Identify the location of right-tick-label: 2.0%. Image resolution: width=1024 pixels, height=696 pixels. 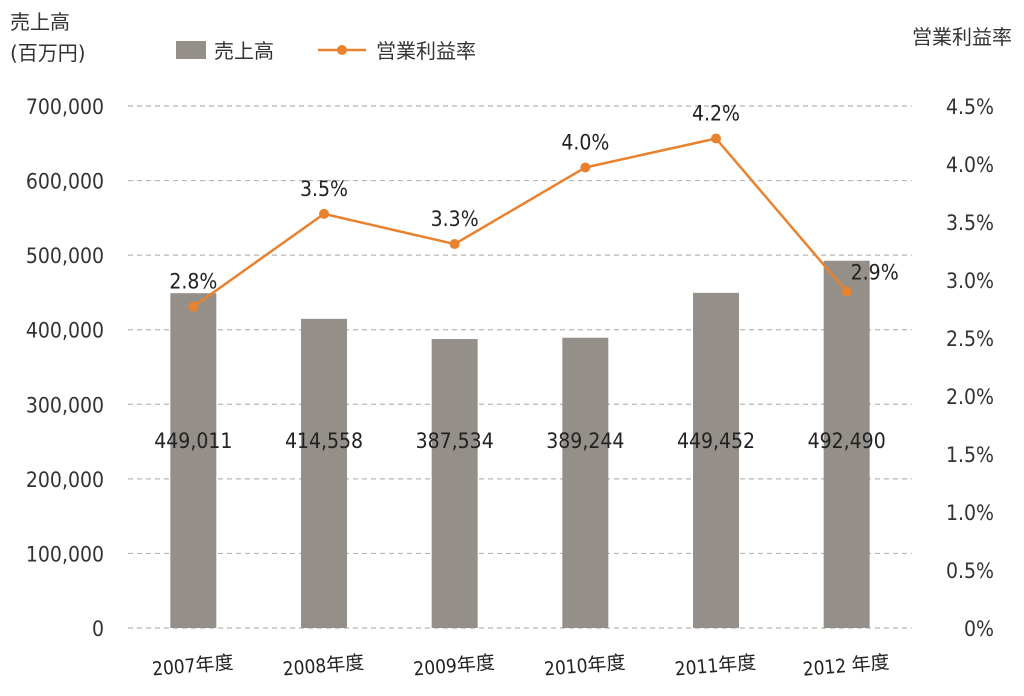
(970, 397).